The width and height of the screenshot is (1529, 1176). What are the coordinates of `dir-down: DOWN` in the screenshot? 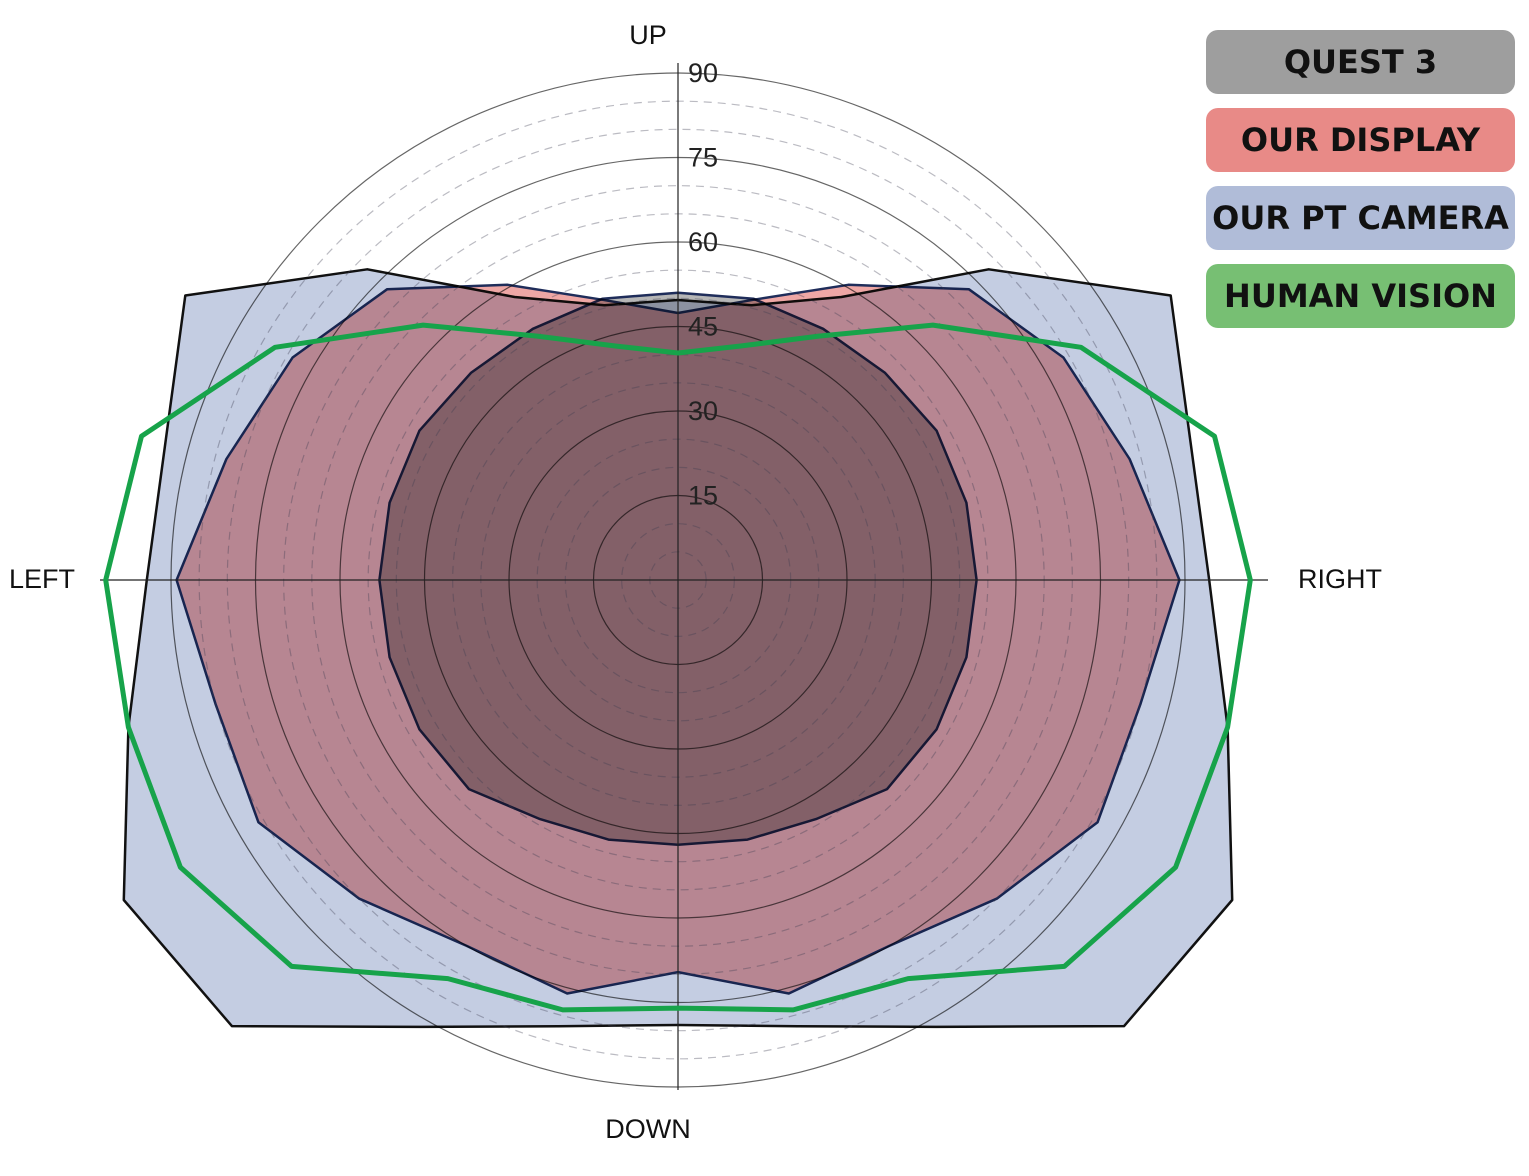 It's located at (647, 1129).